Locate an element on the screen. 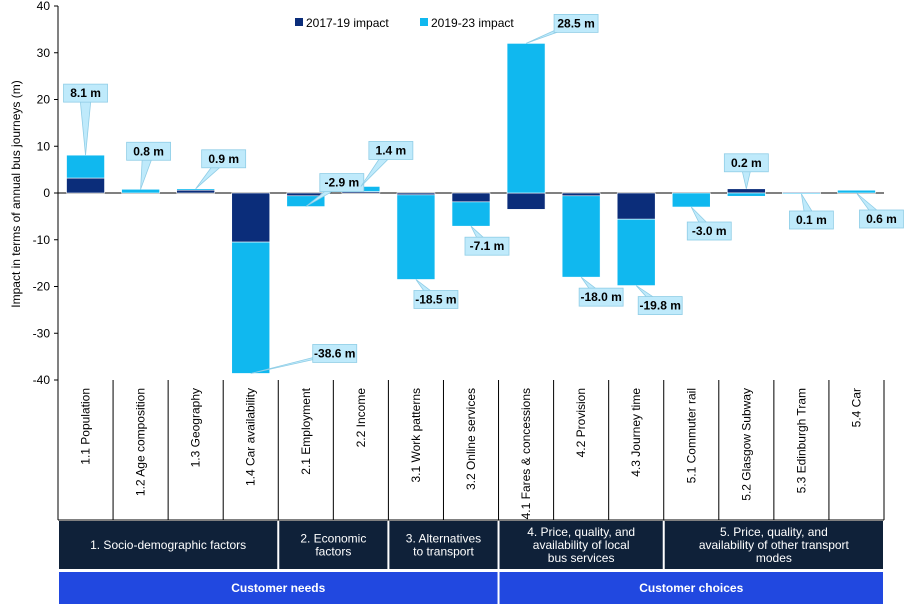  y-tick-label: 40 is located at coordinates (44, 6).